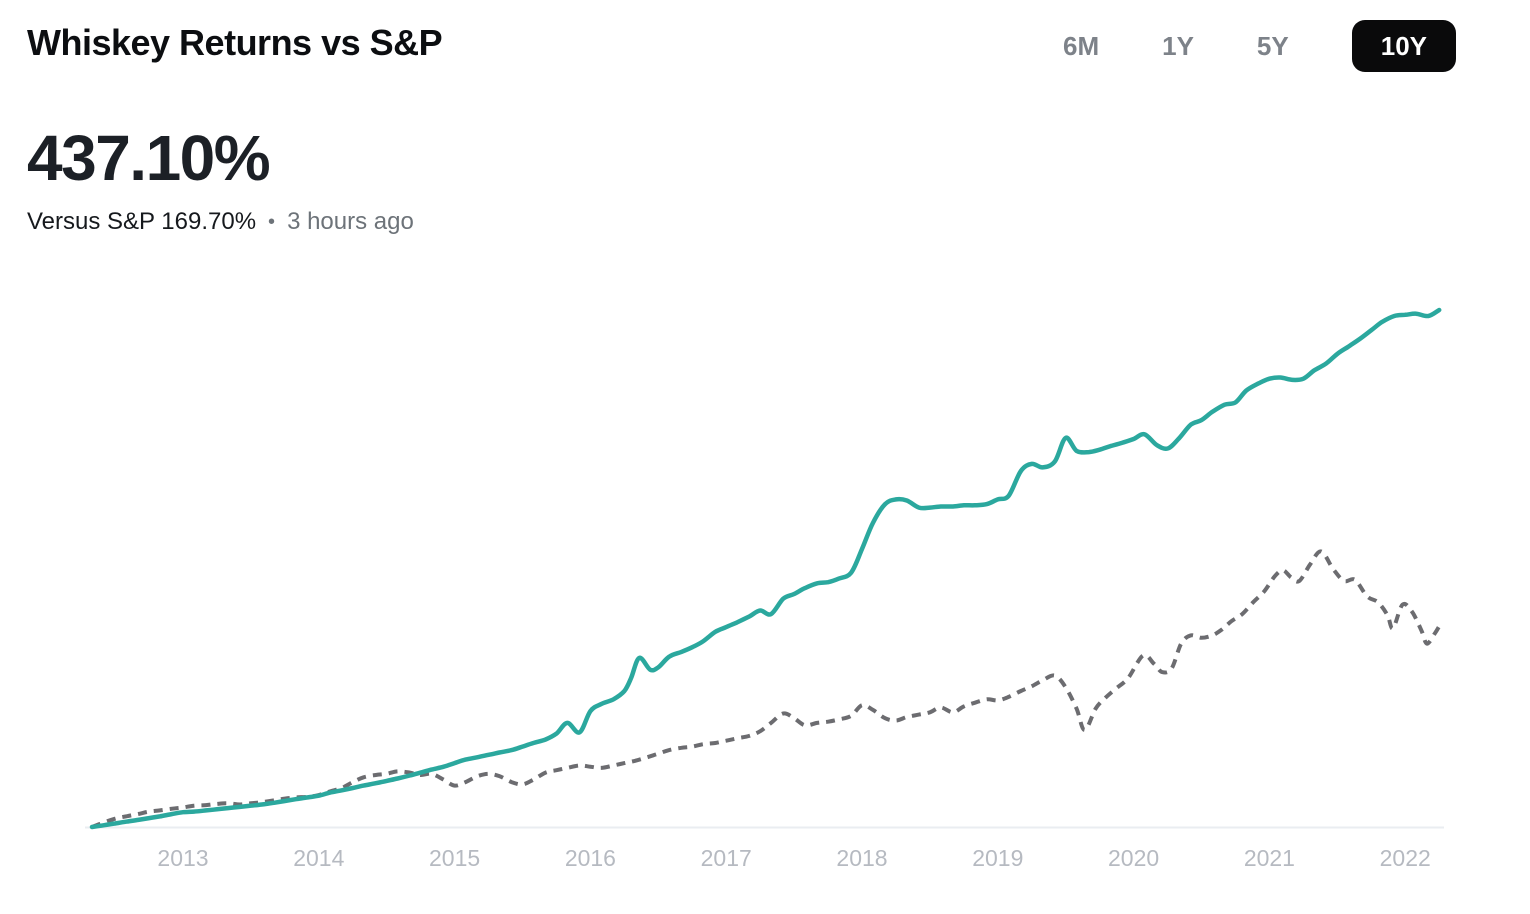 The height and width of the screenshot is (914, 1530). I want to click on comparison-subline: Versus S&P 169.70% • 3 hours ago, so click(220, 222).